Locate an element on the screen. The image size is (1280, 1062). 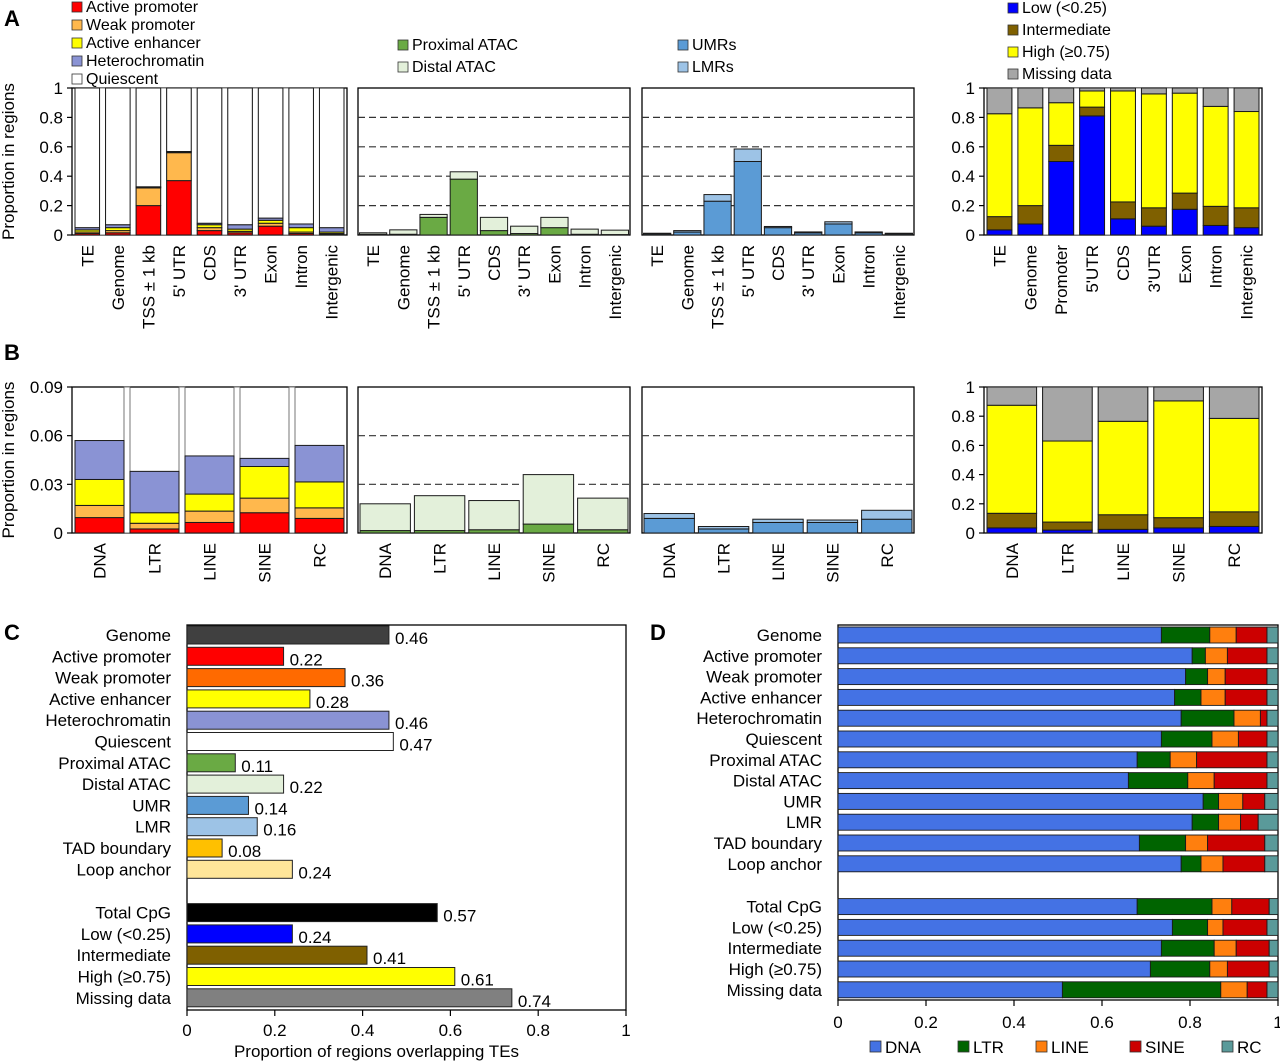
c-x-tick-label: 0.4 is located at coordinates (363, 1030).